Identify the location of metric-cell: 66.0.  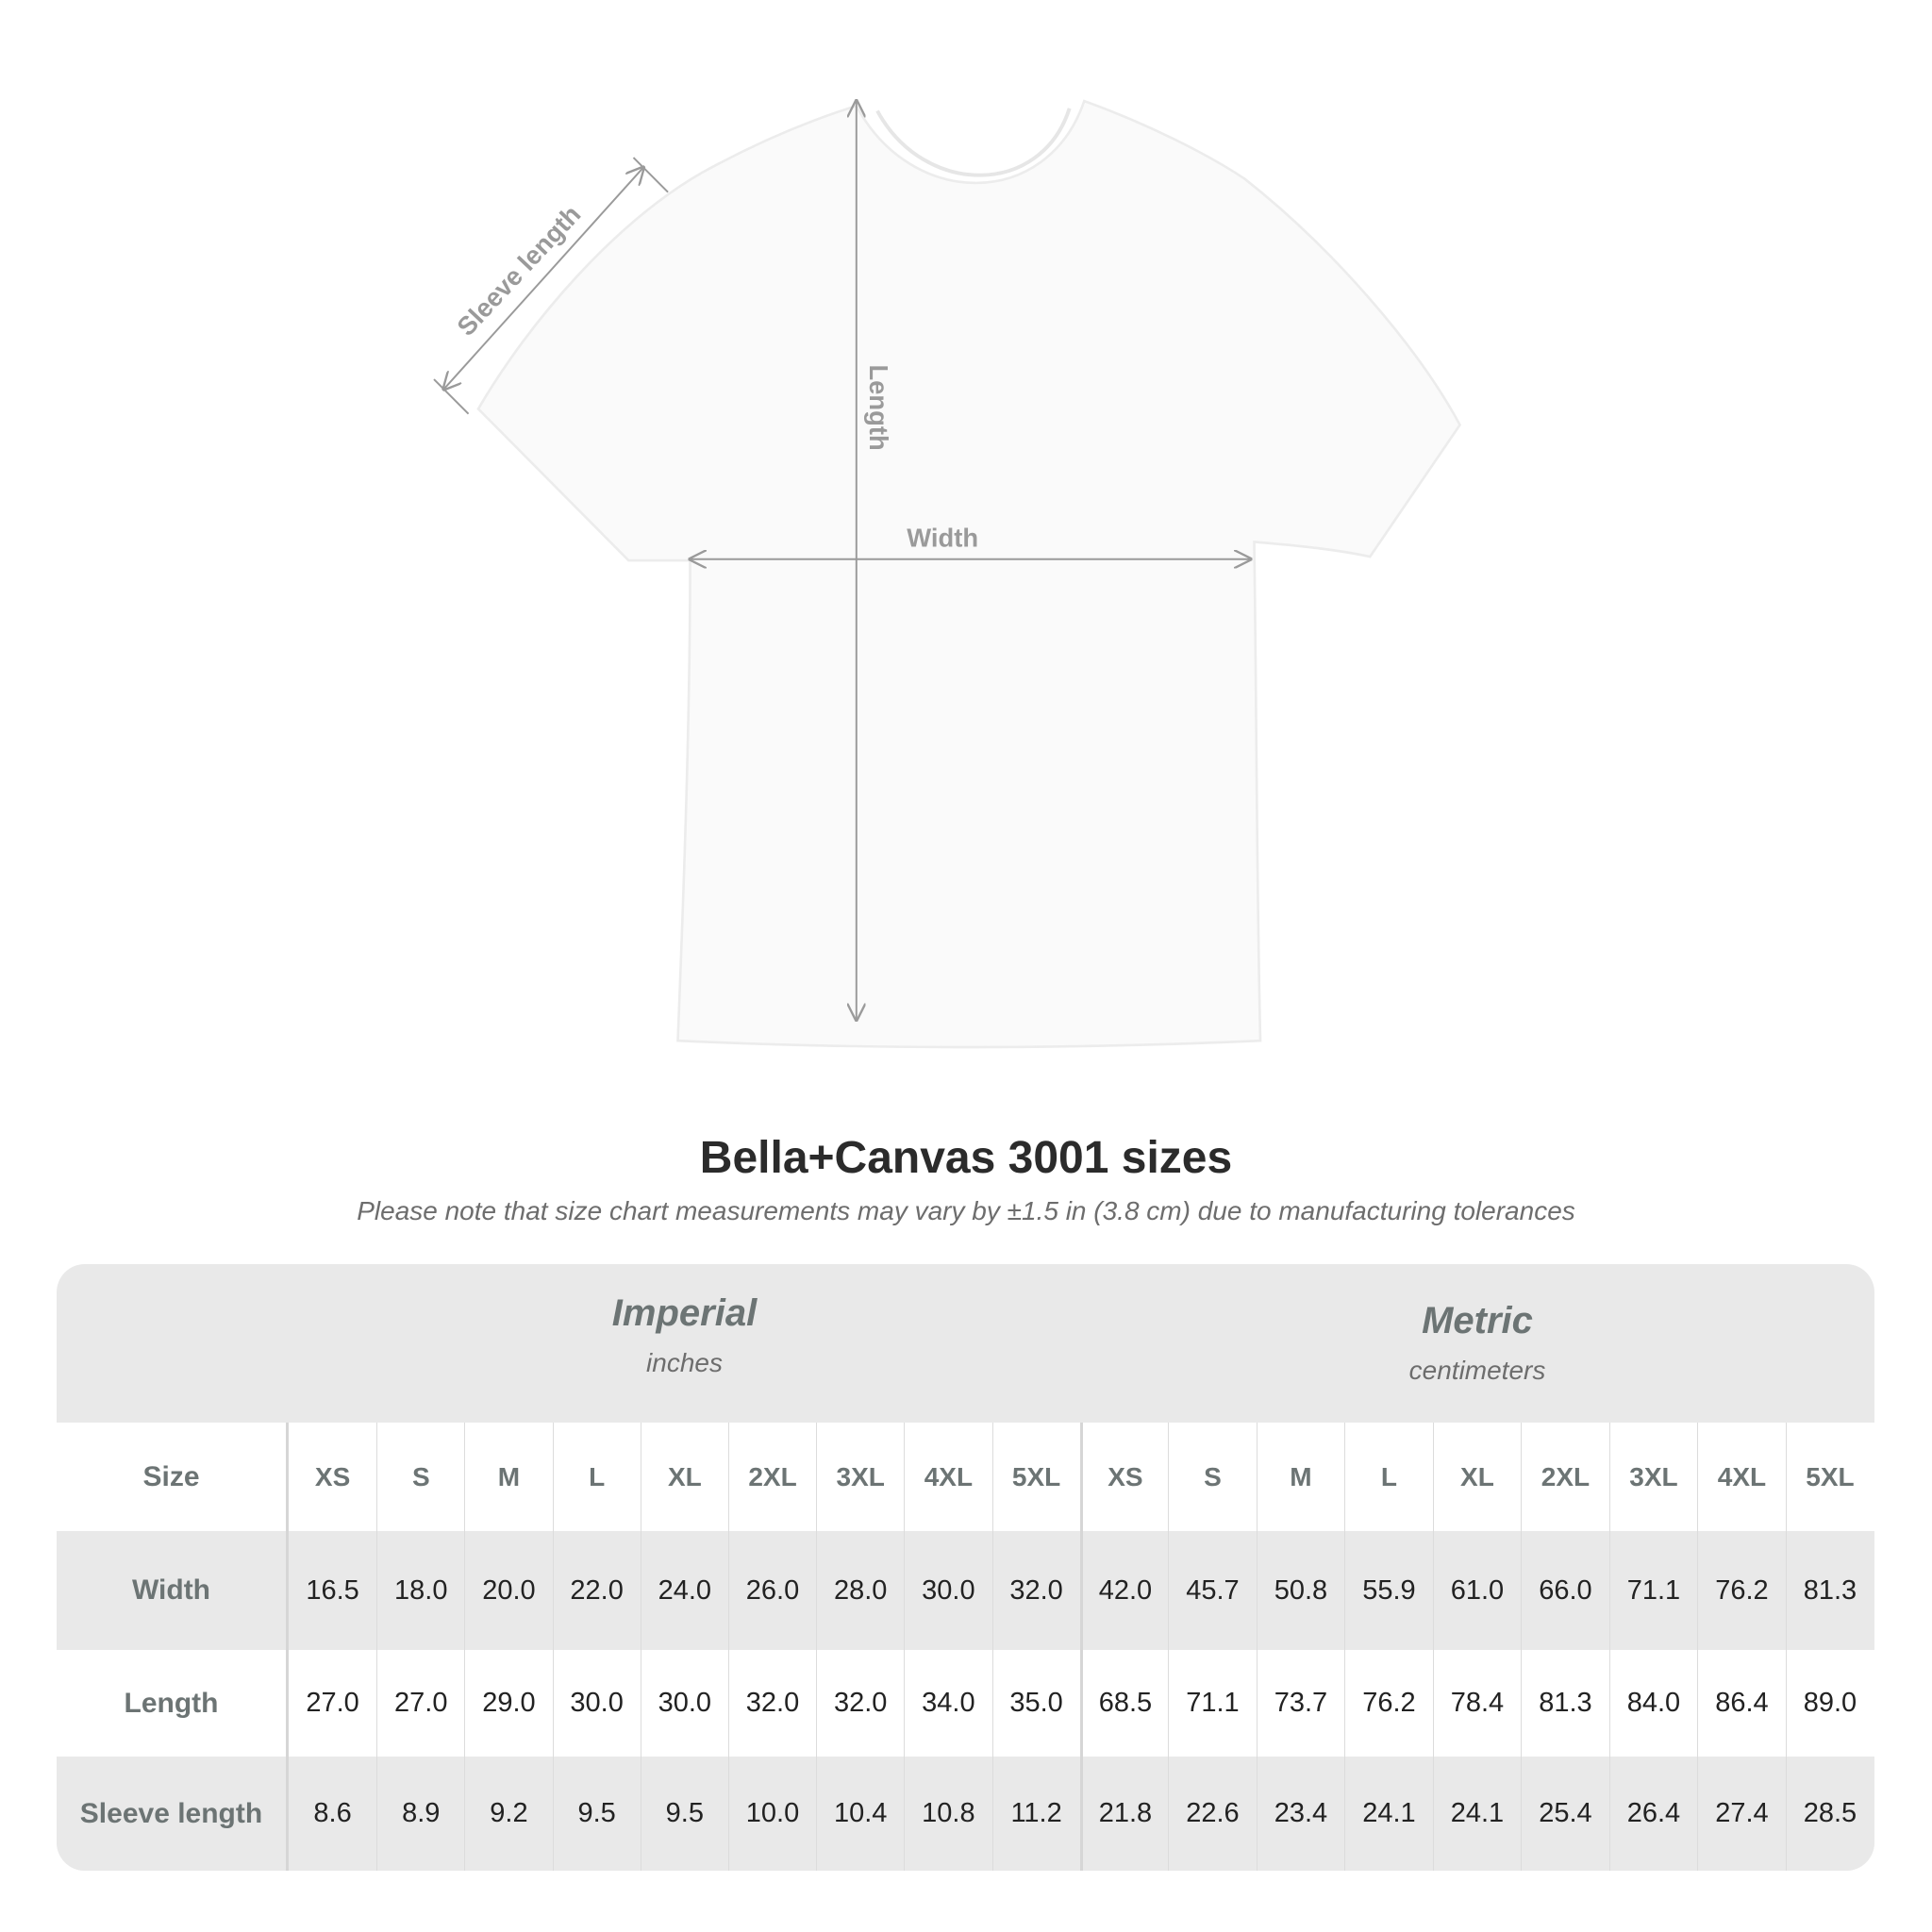
(1565, 1591).